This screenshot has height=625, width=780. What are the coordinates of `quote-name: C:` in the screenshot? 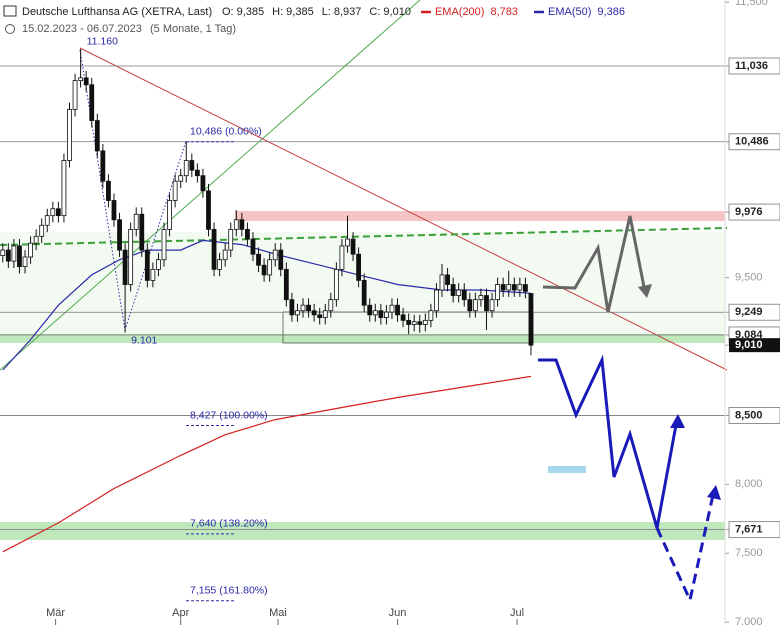 It's located at (374, 12).